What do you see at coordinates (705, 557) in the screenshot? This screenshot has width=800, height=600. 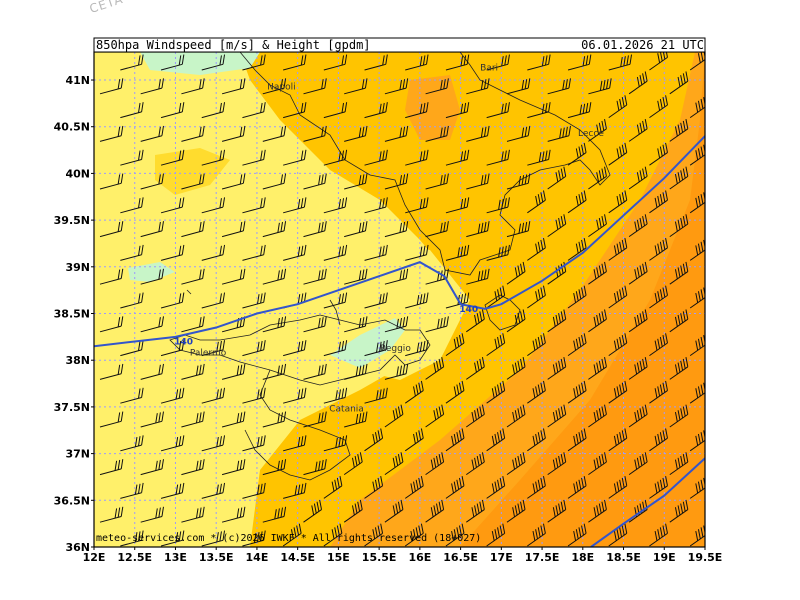 I see `lon-tick-label: 19.5E` at bounding box center [705, 557].